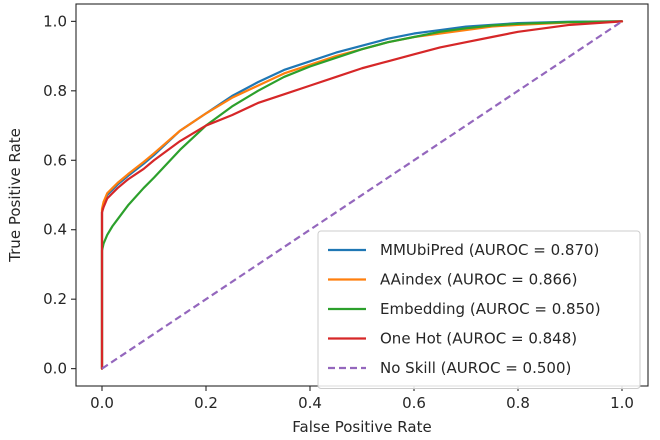 Image resolution: width=660 pixels, height=440 pixels. Describe the element at coordinates (55, 369) in the screenshot. I see `y-tick-label: 0.0` at that location.